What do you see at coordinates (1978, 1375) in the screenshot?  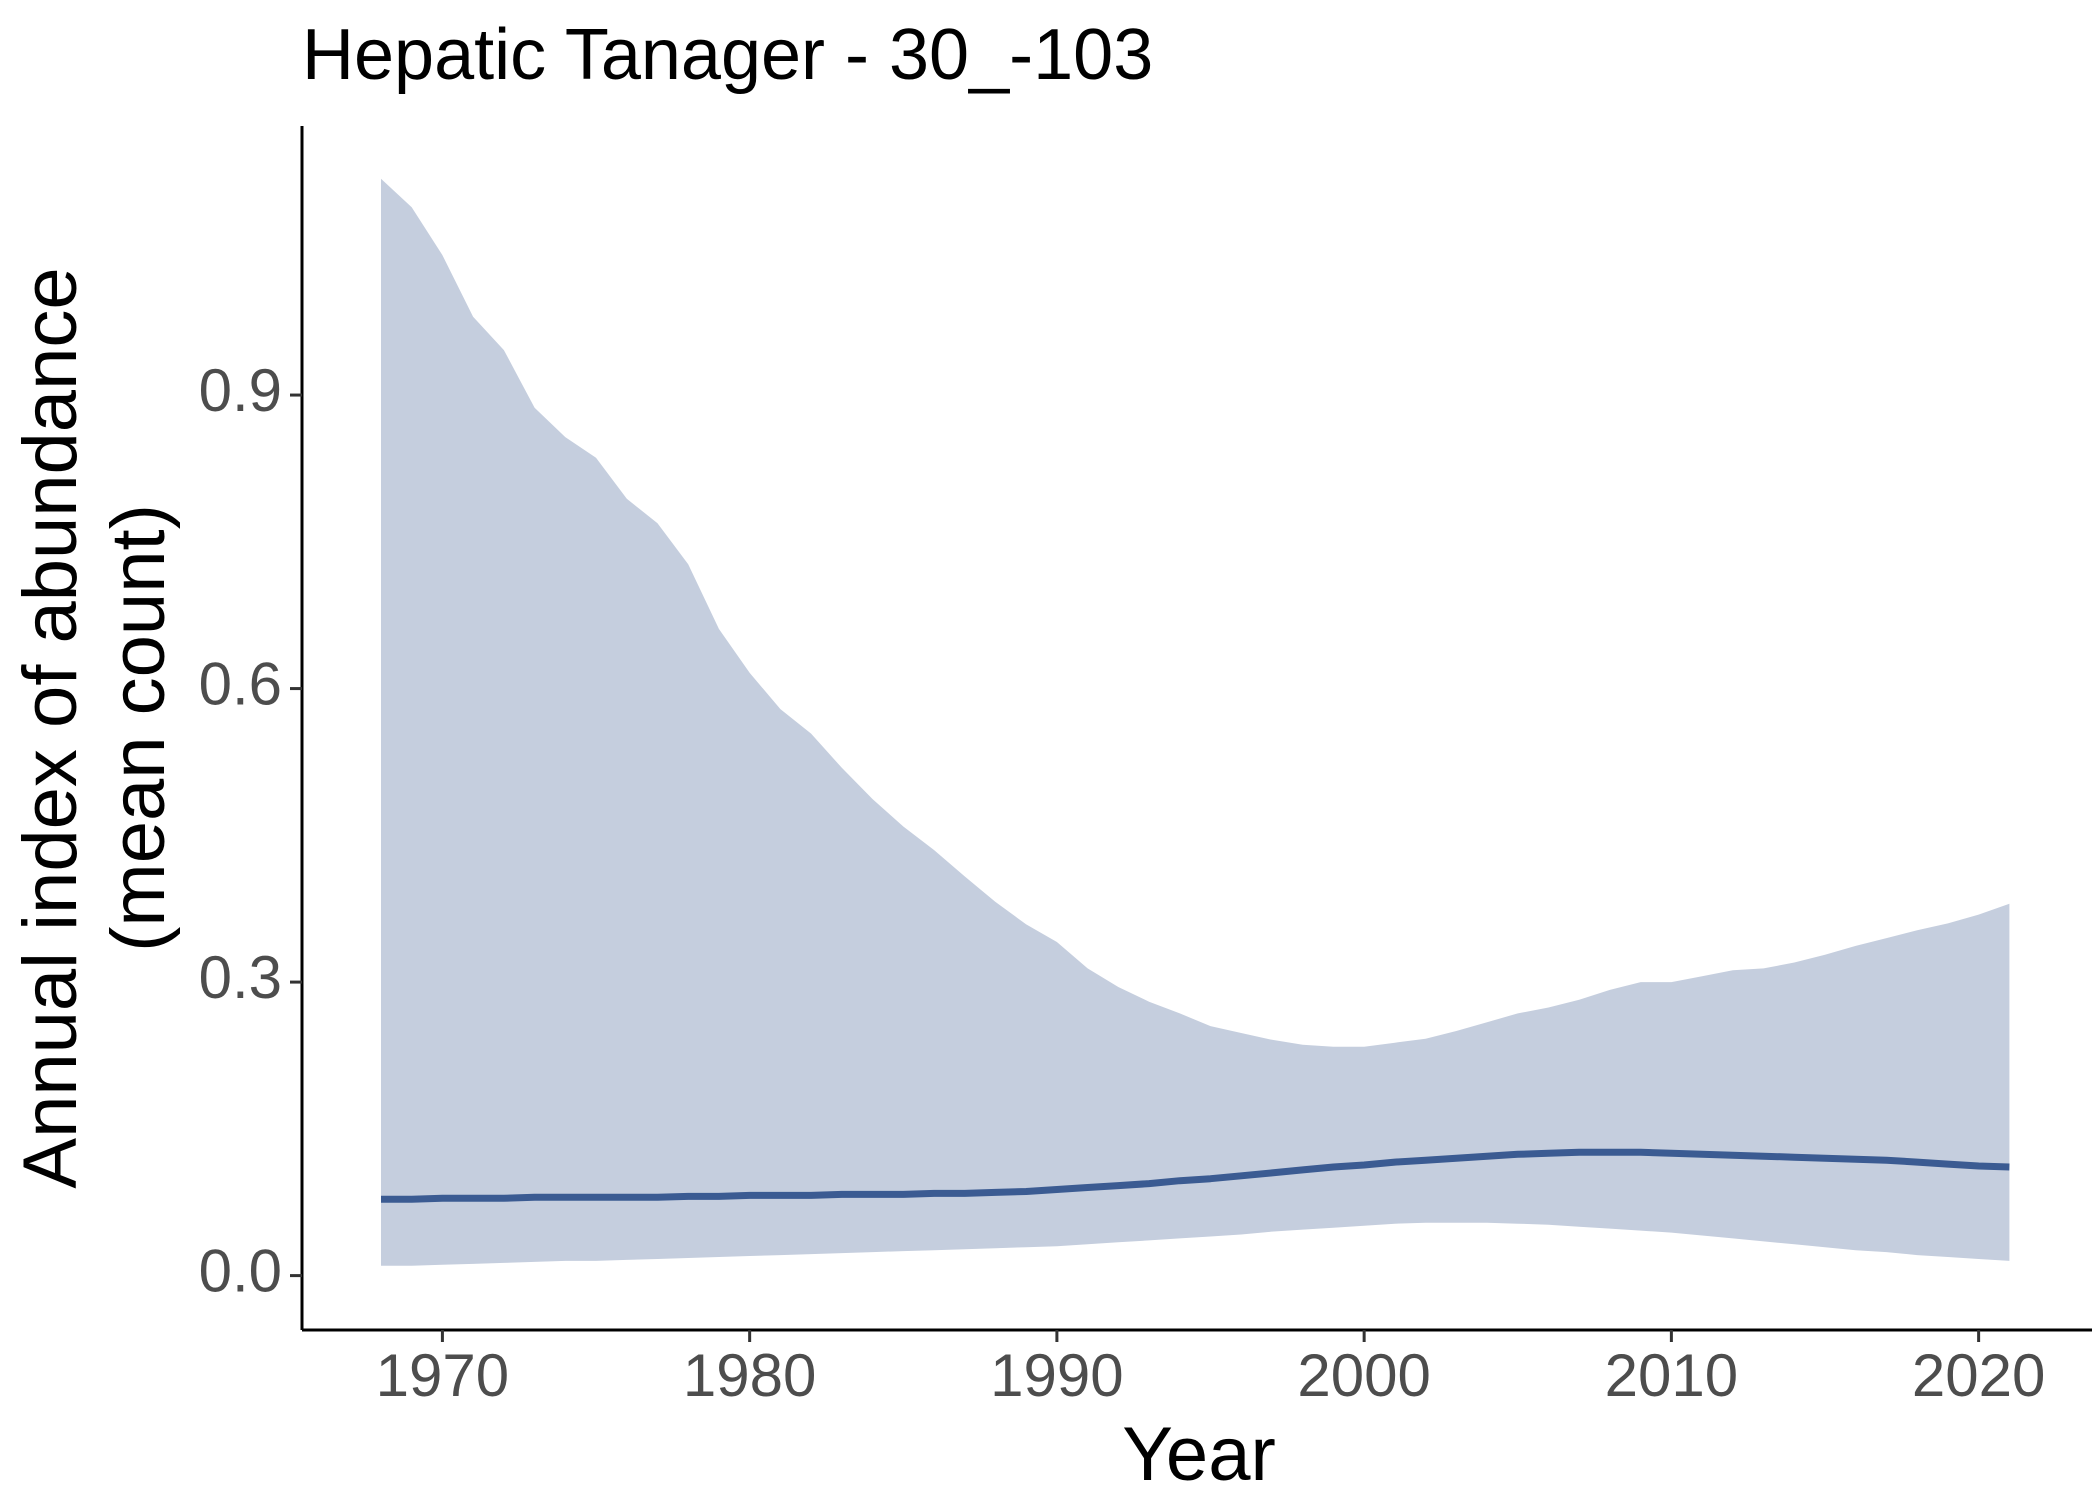 I see `x-tick-label: 2020` at bounding box center [1978, 1375].